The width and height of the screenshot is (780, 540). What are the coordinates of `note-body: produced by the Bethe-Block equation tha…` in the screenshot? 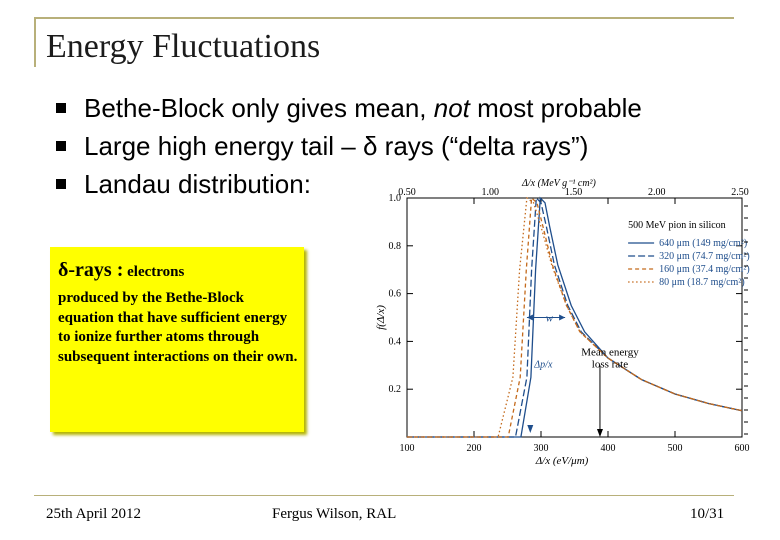 It's located at (178, 327).